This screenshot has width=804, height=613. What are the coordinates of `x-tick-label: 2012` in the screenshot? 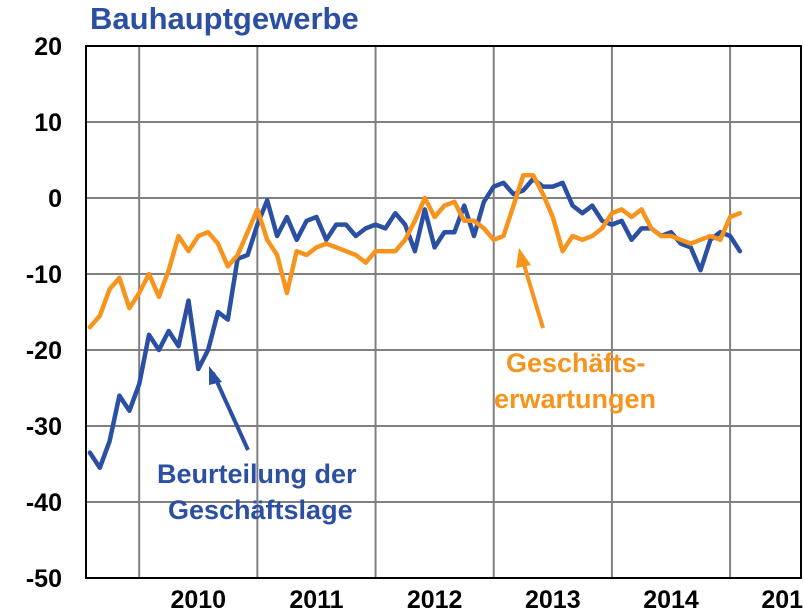 It's located at (435, 599).